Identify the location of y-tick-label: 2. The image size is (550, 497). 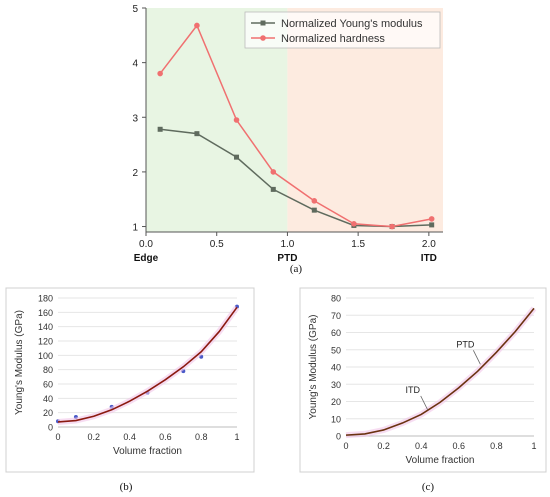
(135, 173).